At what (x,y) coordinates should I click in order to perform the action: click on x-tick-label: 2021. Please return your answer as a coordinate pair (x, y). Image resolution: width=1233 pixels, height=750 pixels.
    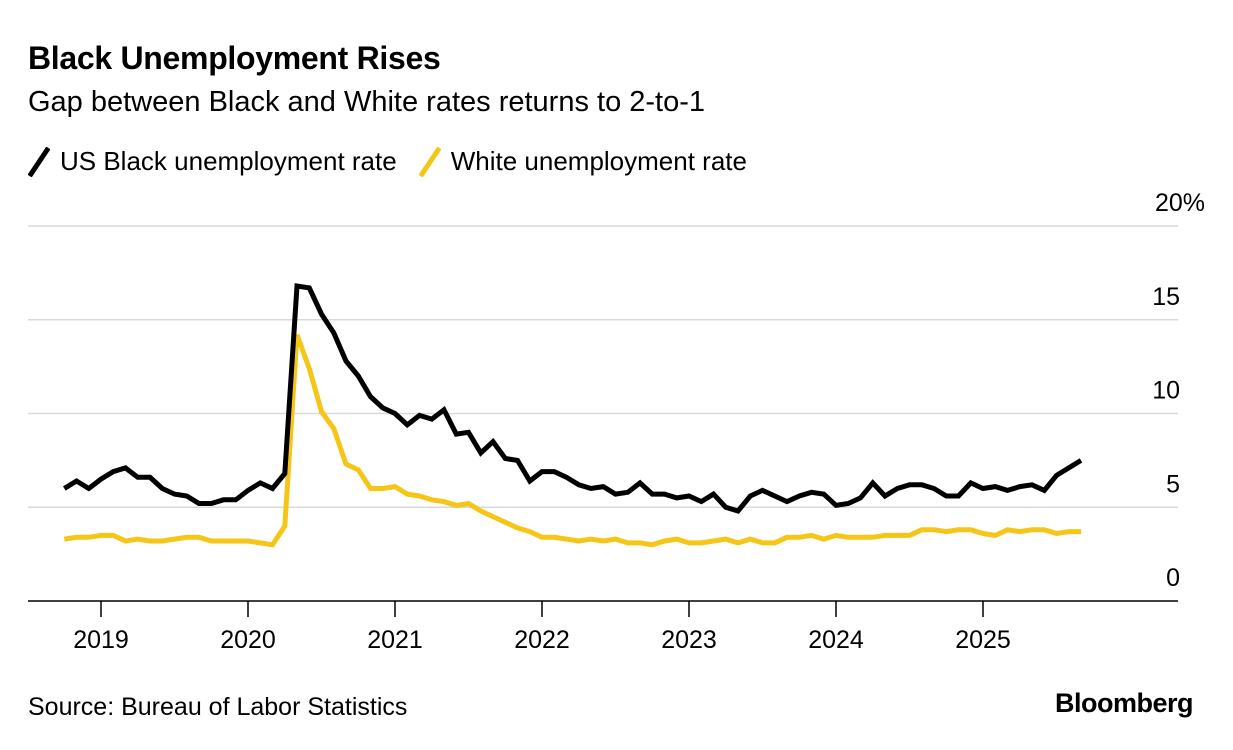
    Looking at the image, I should click on (395, 640).